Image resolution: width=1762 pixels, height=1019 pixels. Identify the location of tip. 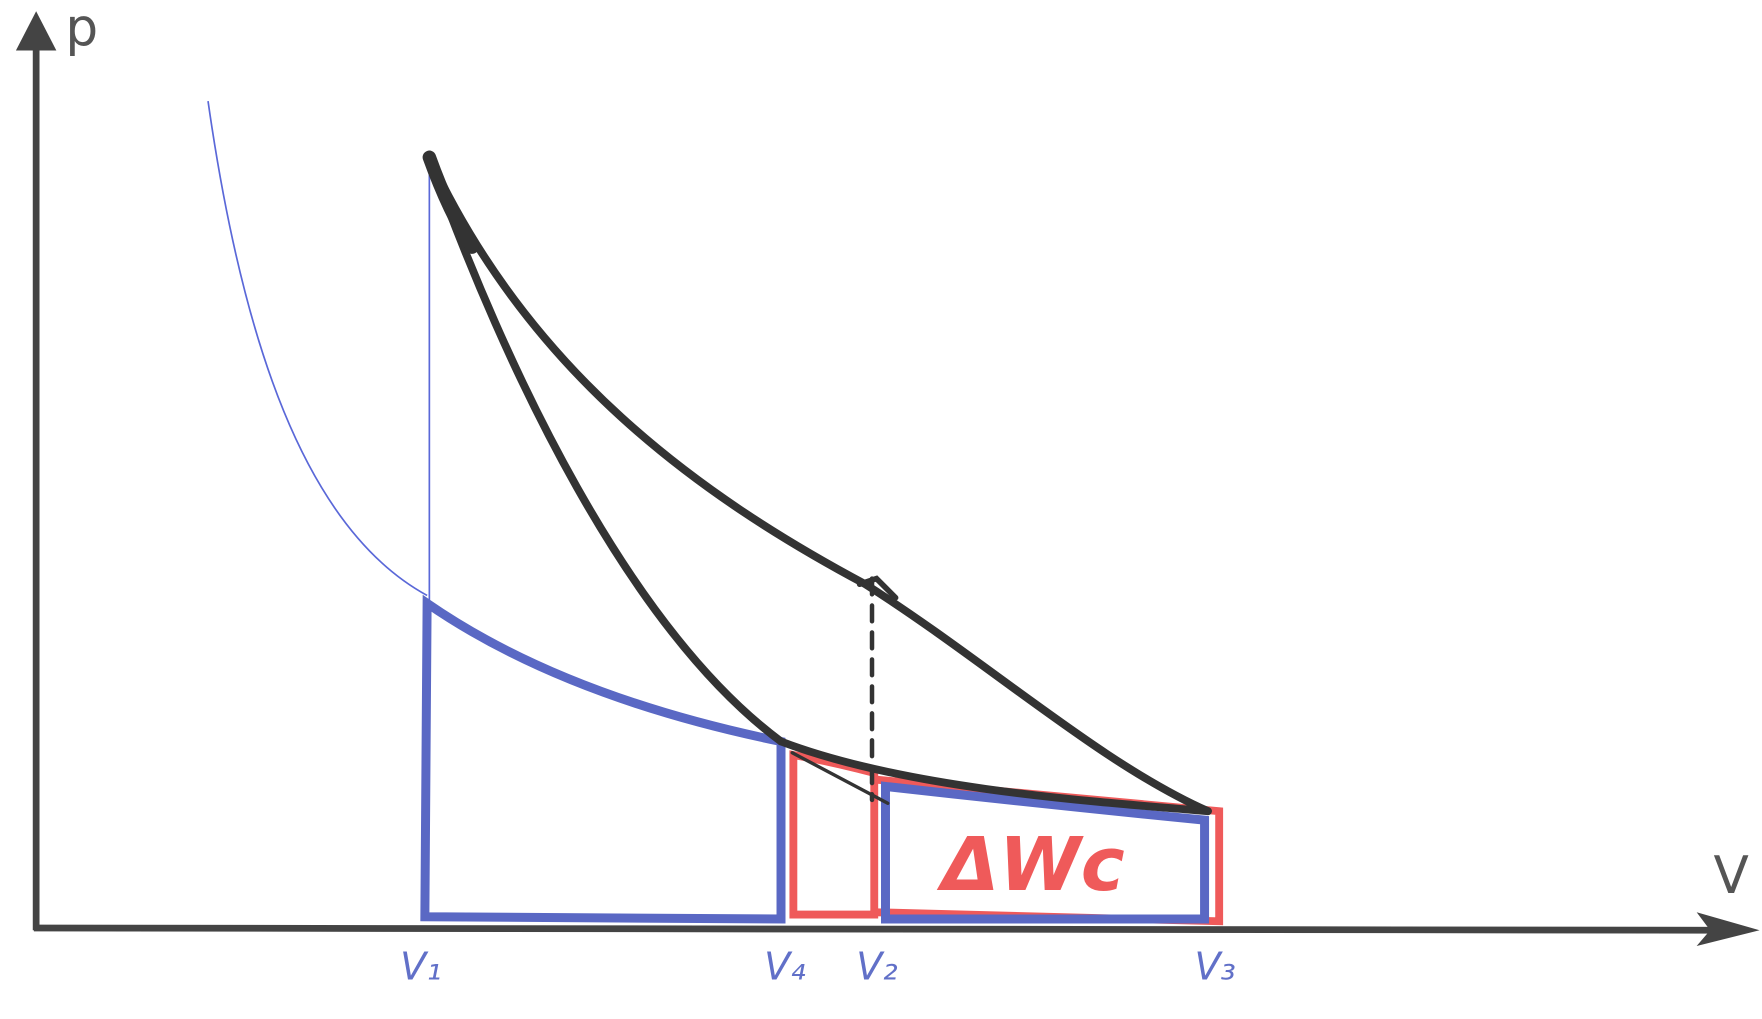
(450, 202).